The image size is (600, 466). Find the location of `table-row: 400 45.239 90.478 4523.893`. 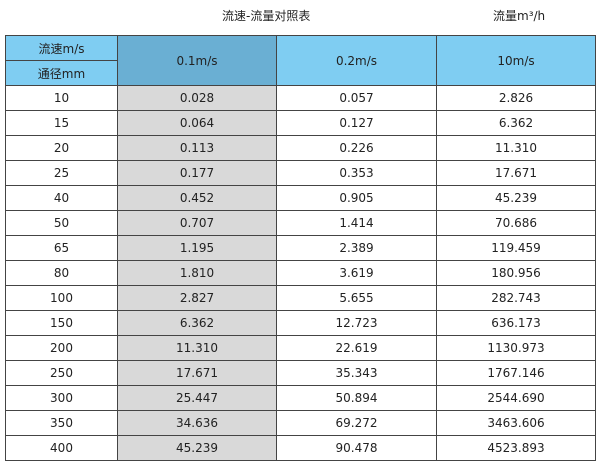

table-row: 400 45.239 90.478 4523.893 is located at coordinates (300, 448).